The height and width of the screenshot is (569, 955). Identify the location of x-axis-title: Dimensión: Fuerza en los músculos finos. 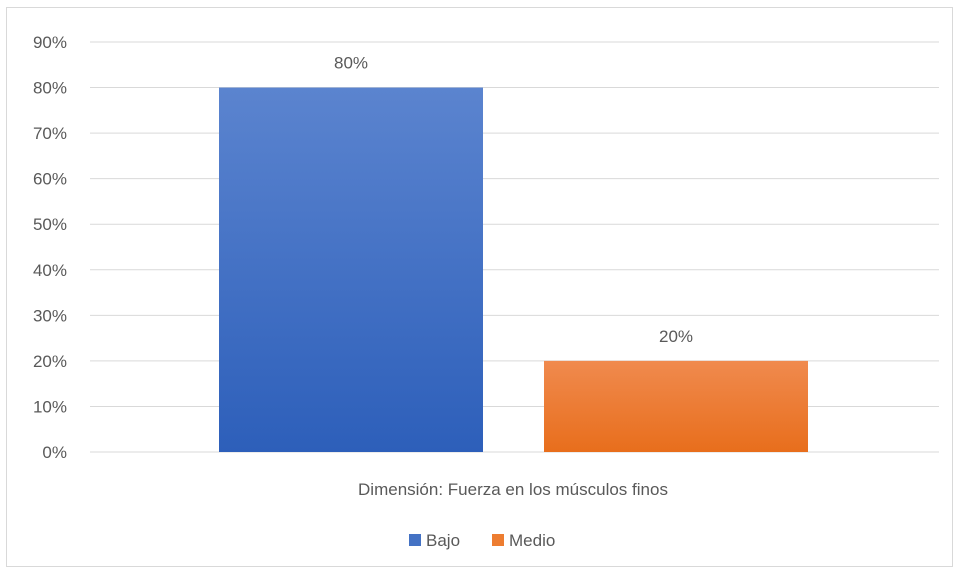
(513, 489).